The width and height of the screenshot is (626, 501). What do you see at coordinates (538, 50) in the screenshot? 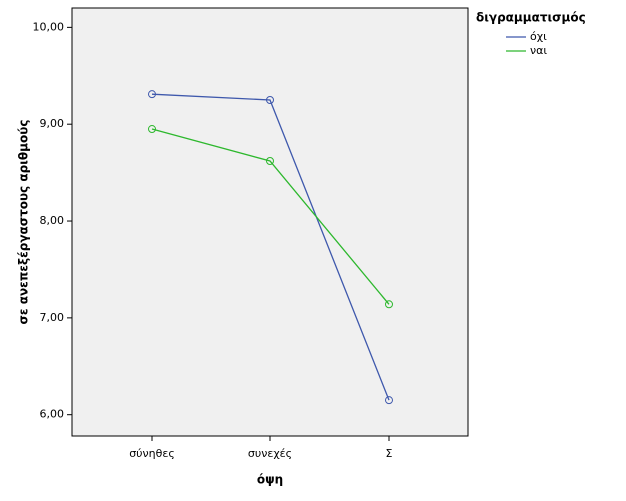
I see `legend-label: ναι` at bounding box center [538, 50].